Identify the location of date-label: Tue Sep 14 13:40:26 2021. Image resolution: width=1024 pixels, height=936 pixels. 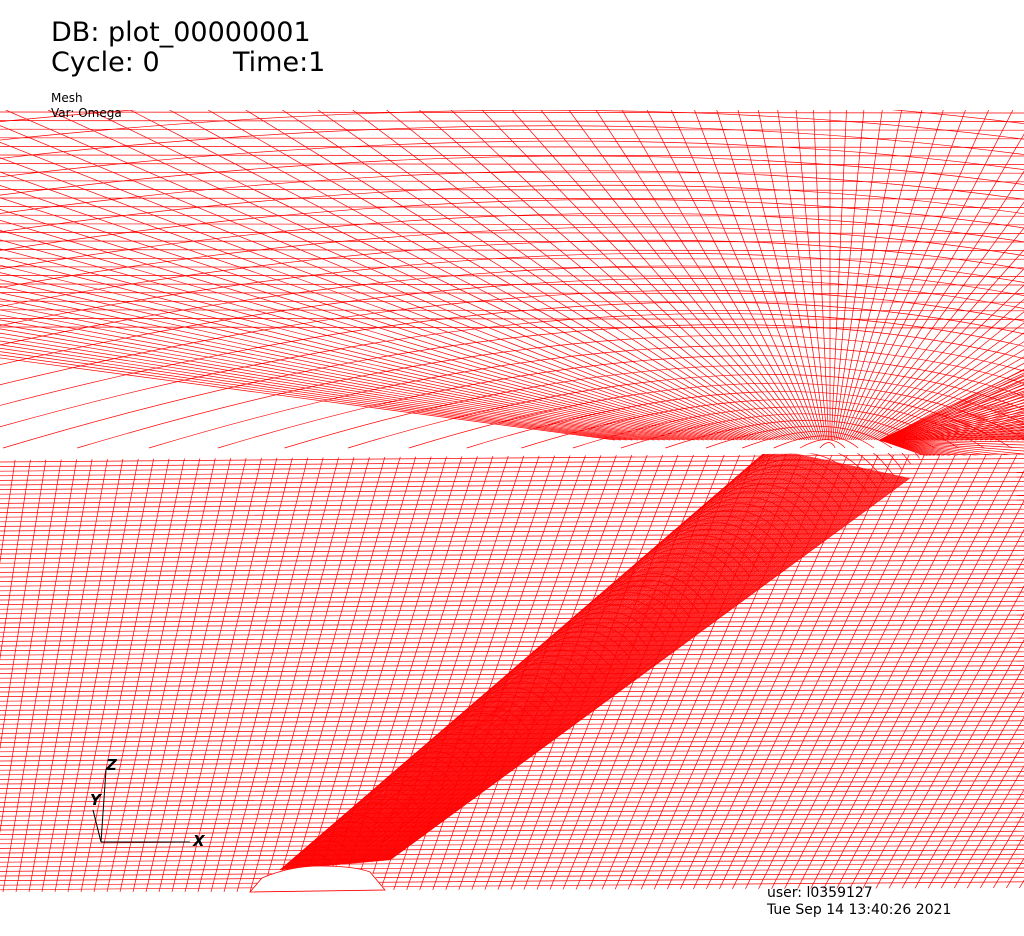
(859, 910).